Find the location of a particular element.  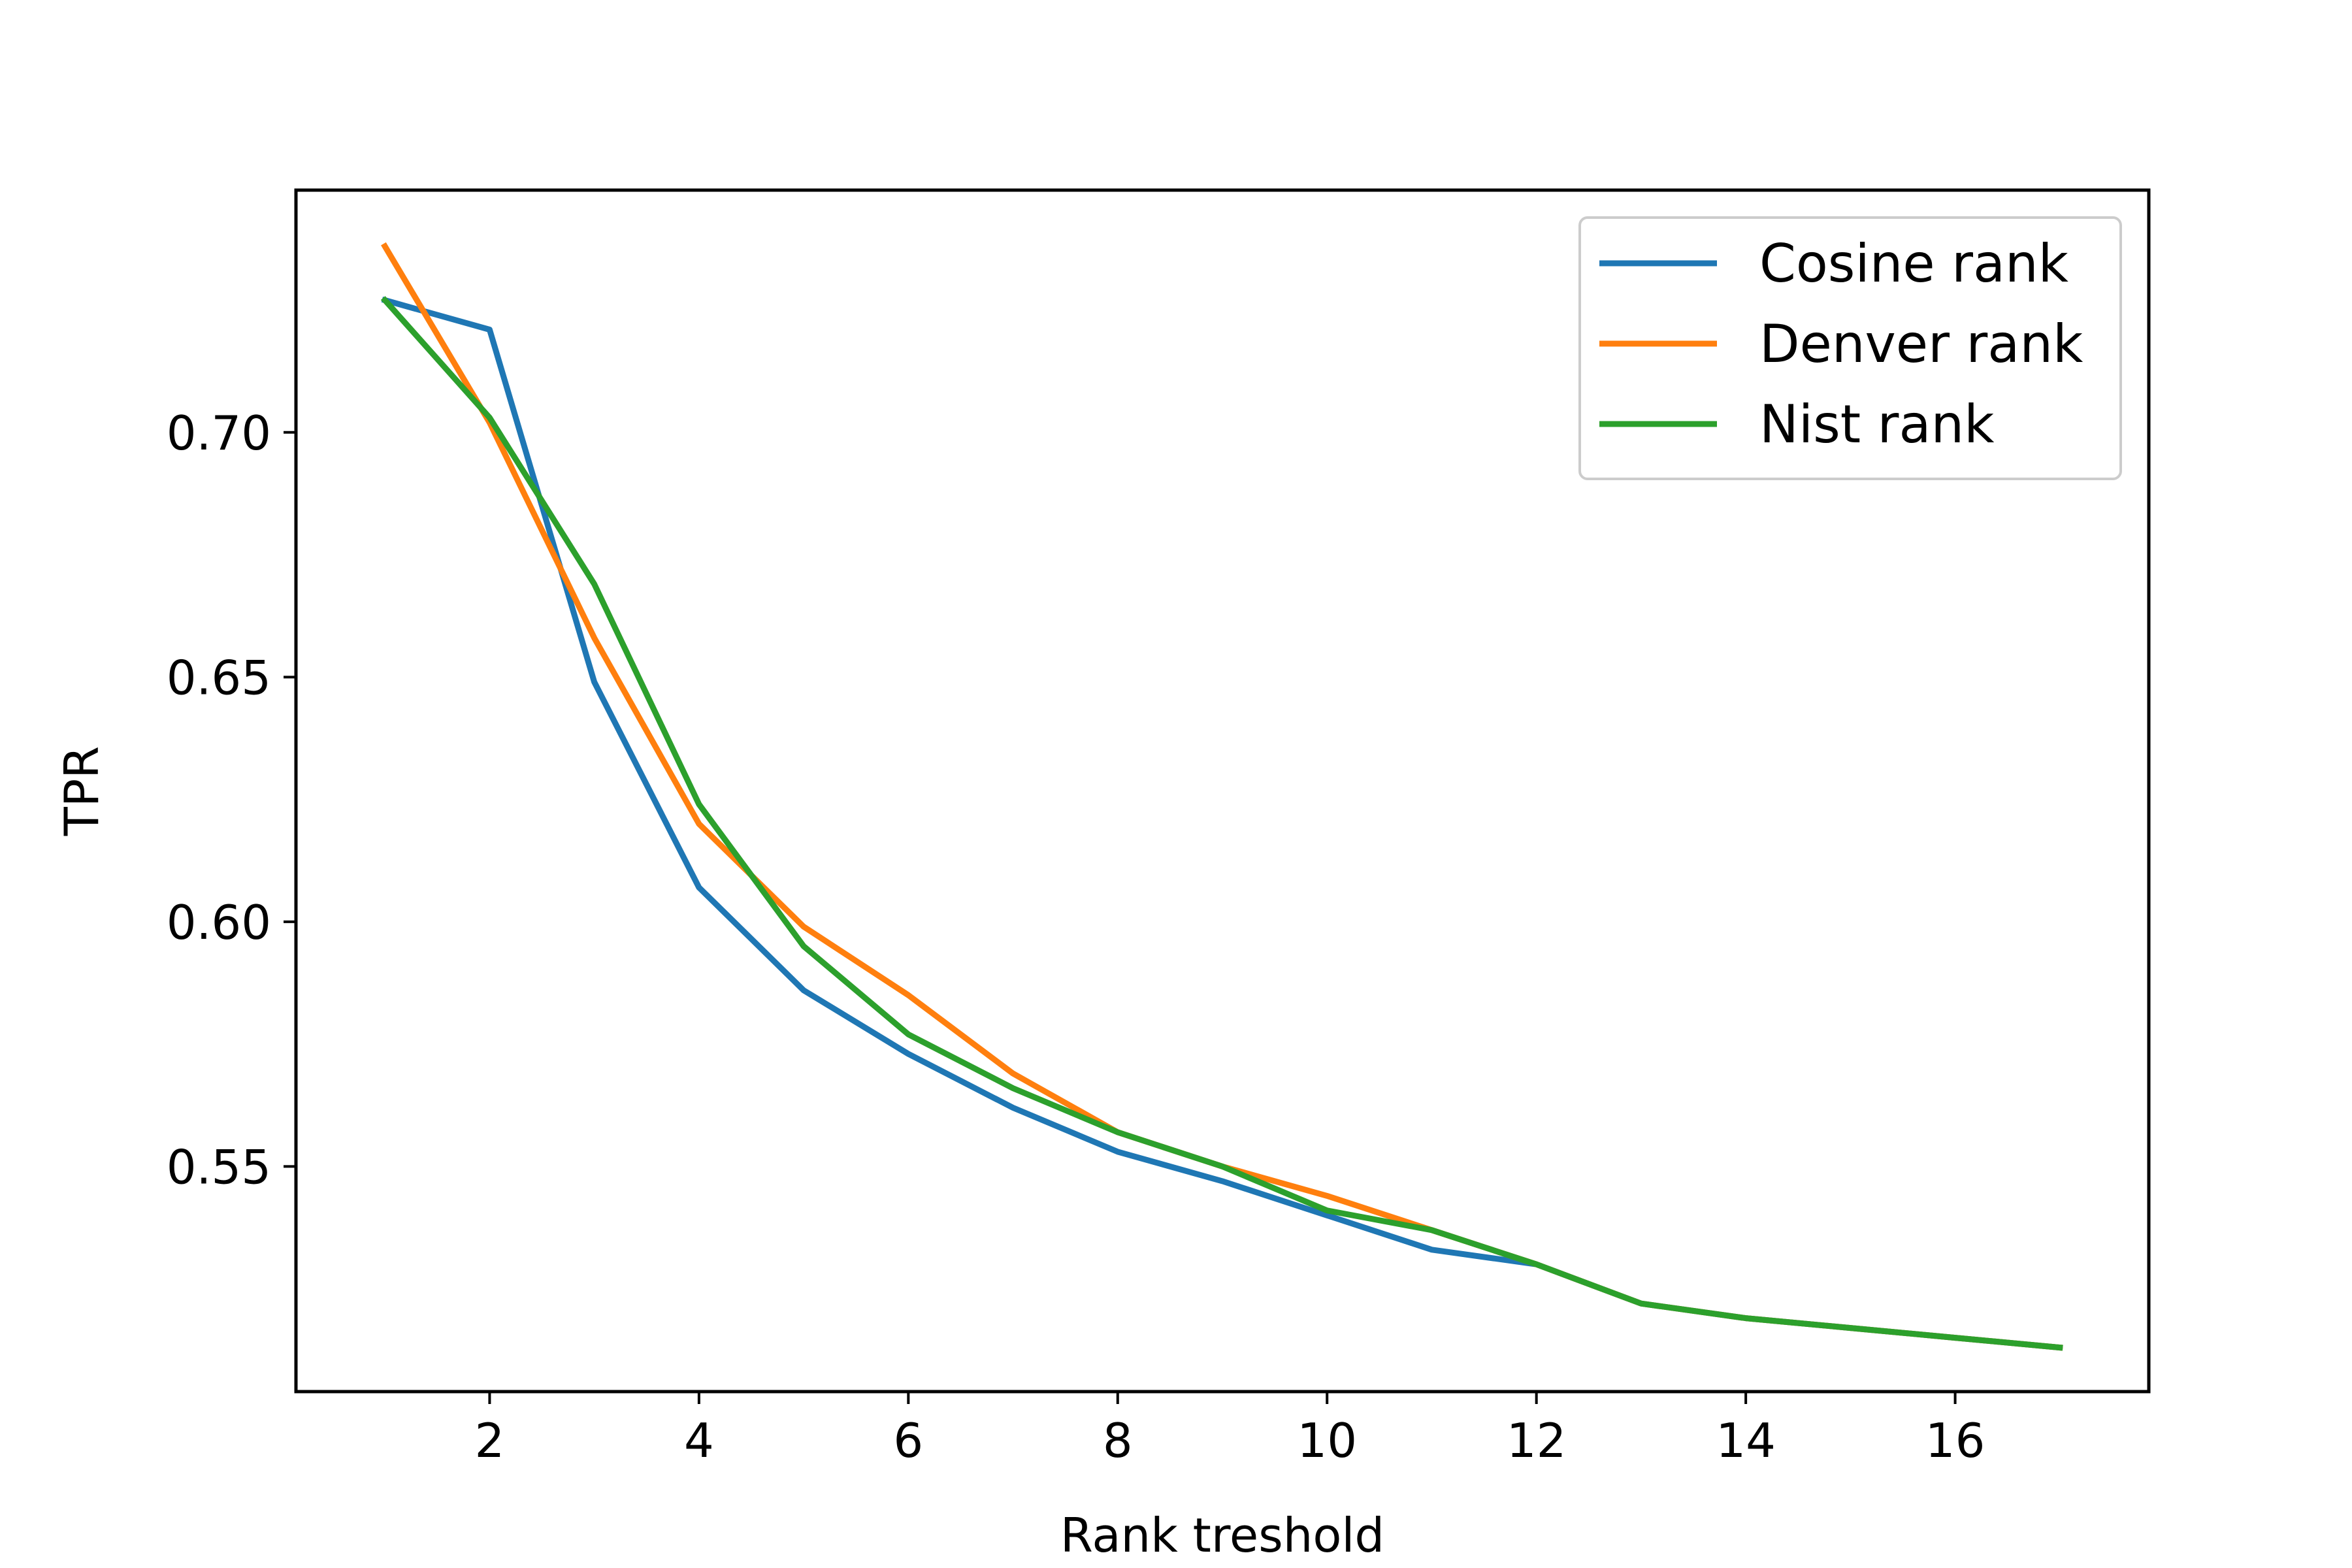

legend: Cosine rank Denver rank Nist rank is located at coordinates (1850, 348).